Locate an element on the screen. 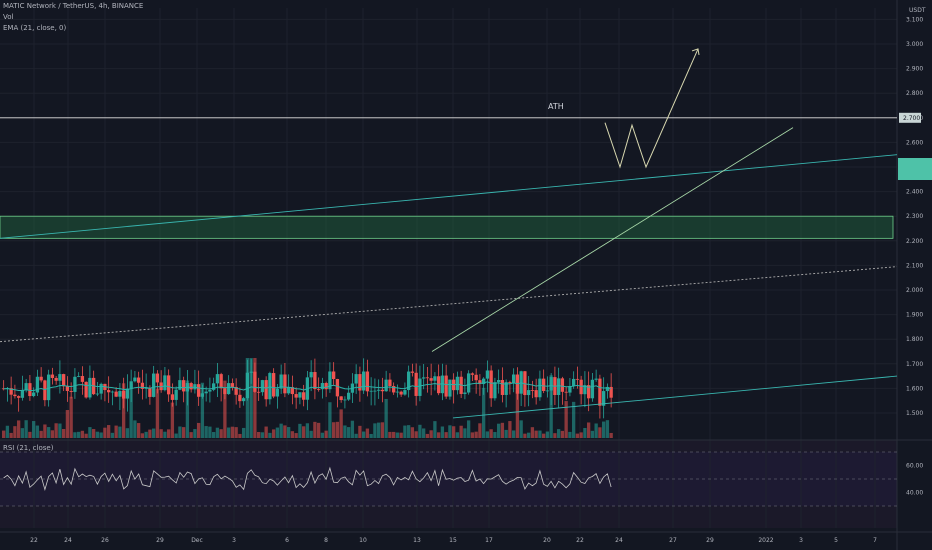 The height and width of the screenshot is (550, 932). lower-trend-line is located at coordinates (675, 397).